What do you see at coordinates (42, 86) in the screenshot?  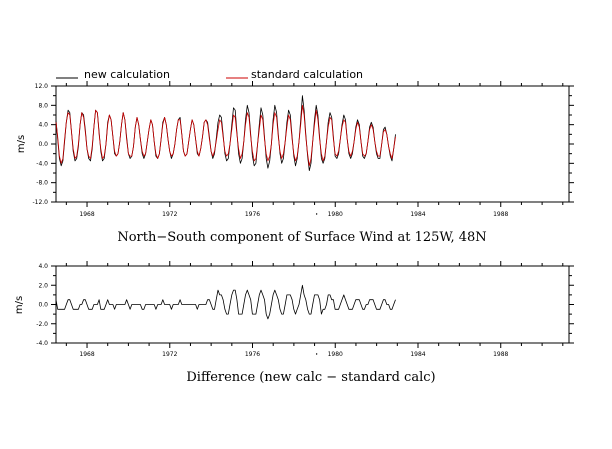 I see `top-ytick-label: 12.0` at bounding box center [42, 86].